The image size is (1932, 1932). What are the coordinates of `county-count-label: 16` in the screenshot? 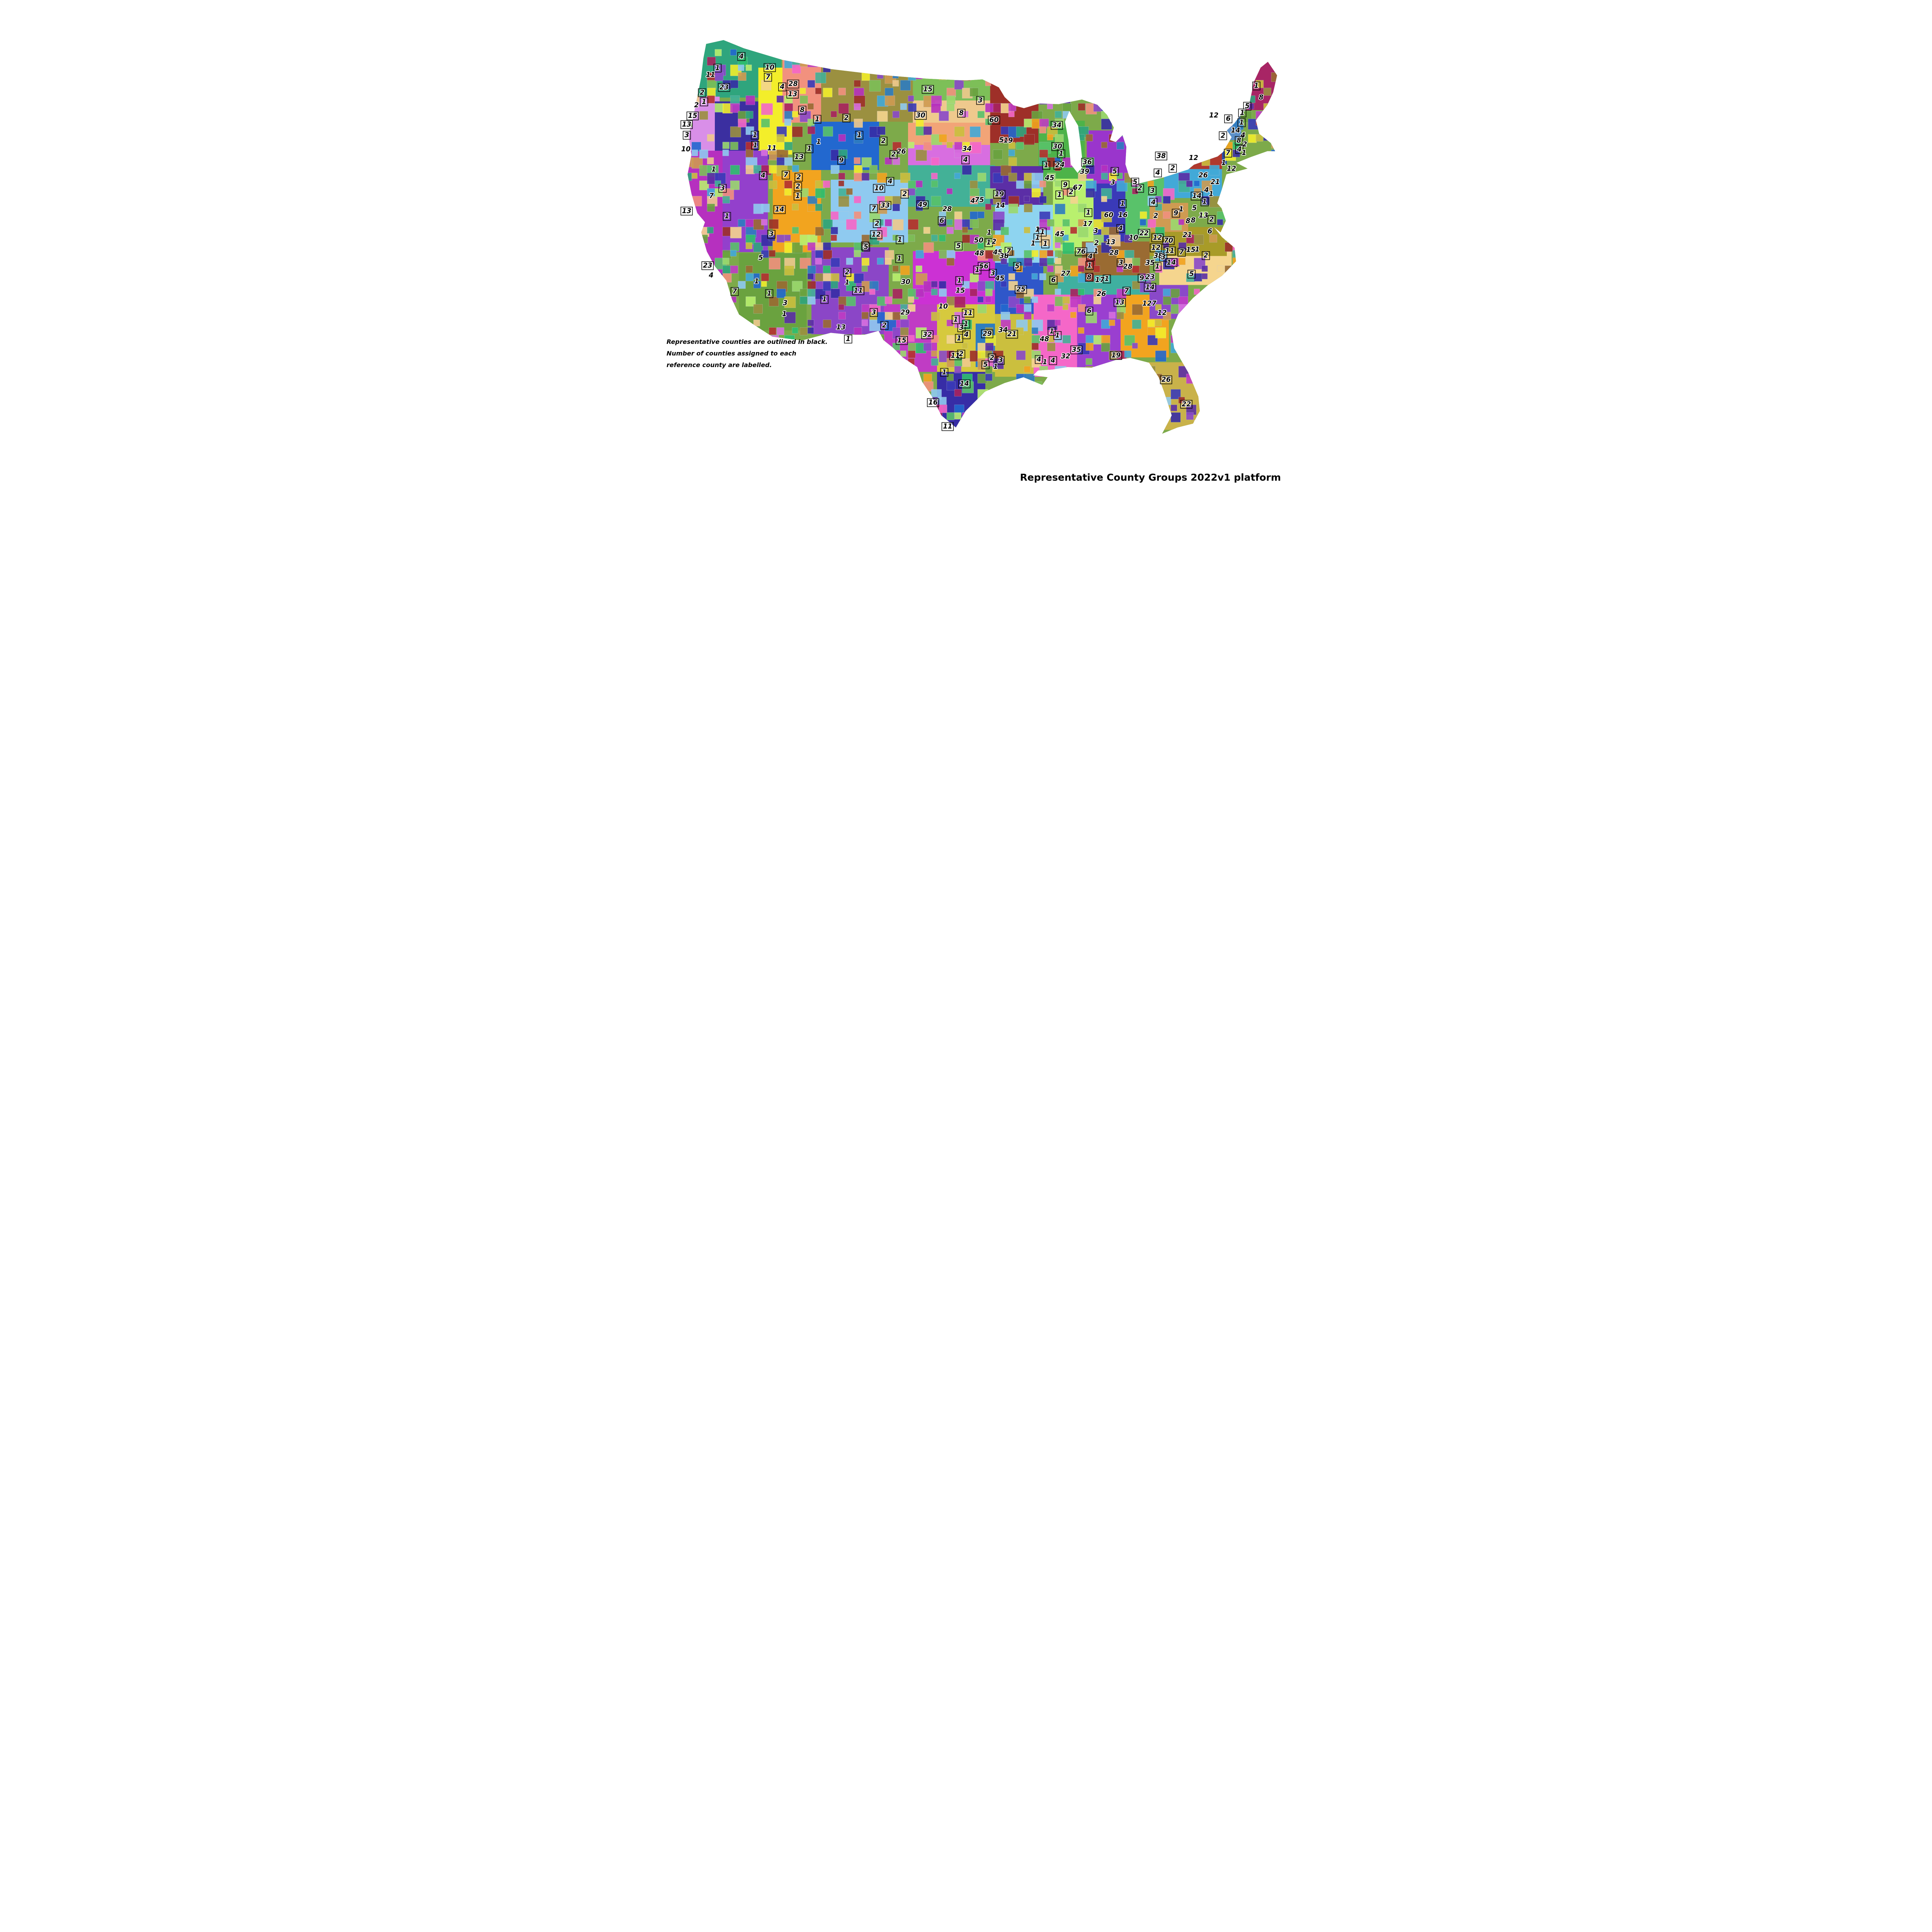 It's located at (934, 403).